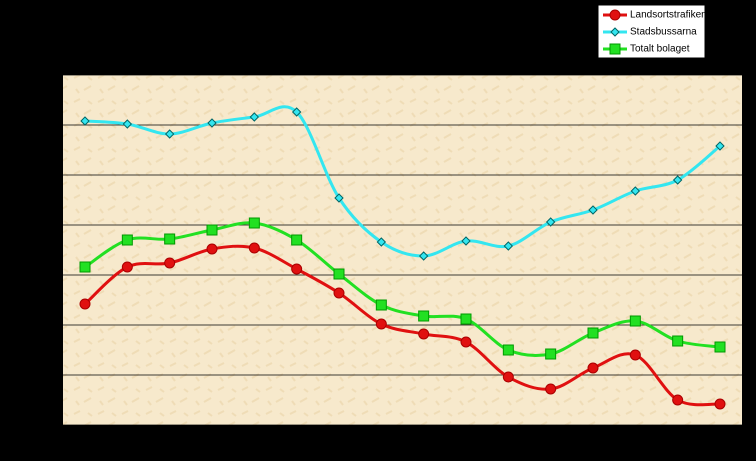 This screenshot has width=756, height=461. What do you see at coordinates (663, 32) in the screenshot?
I see `legend-label: Stadsbussarna` at bounding box center [663, 32].